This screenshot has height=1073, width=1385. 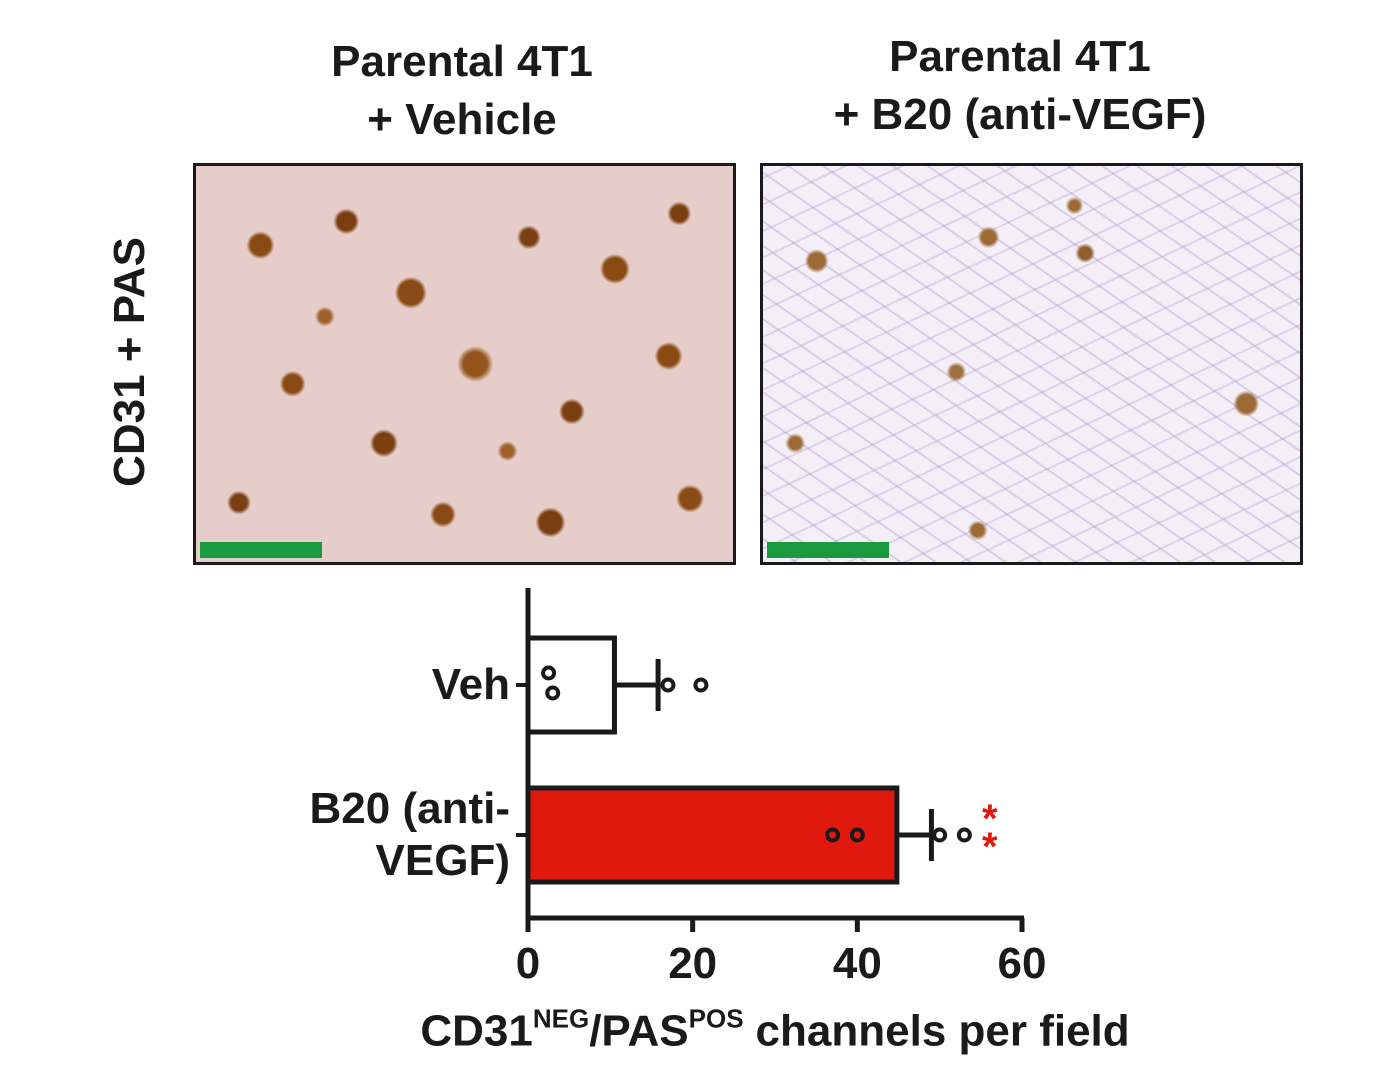 I want to click on x-tick-label: 60, so click(x=1022, y=963).